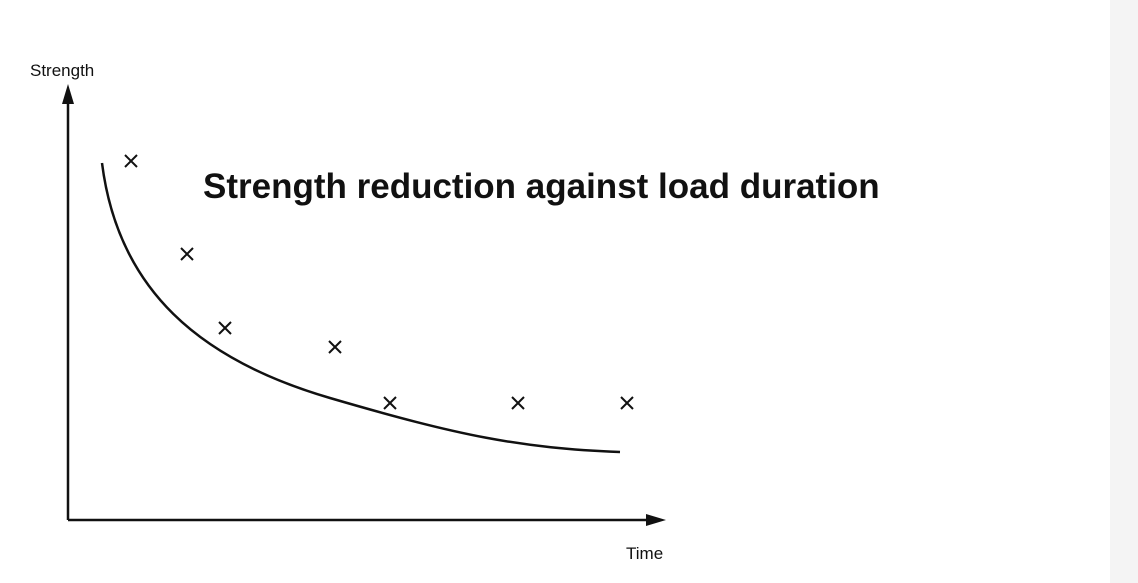 The height and width of the screenshot is (583, 1138). Describe the element at coordinates (644, 553) in the screenshot. I see `x-axis-label: Time` at that location.